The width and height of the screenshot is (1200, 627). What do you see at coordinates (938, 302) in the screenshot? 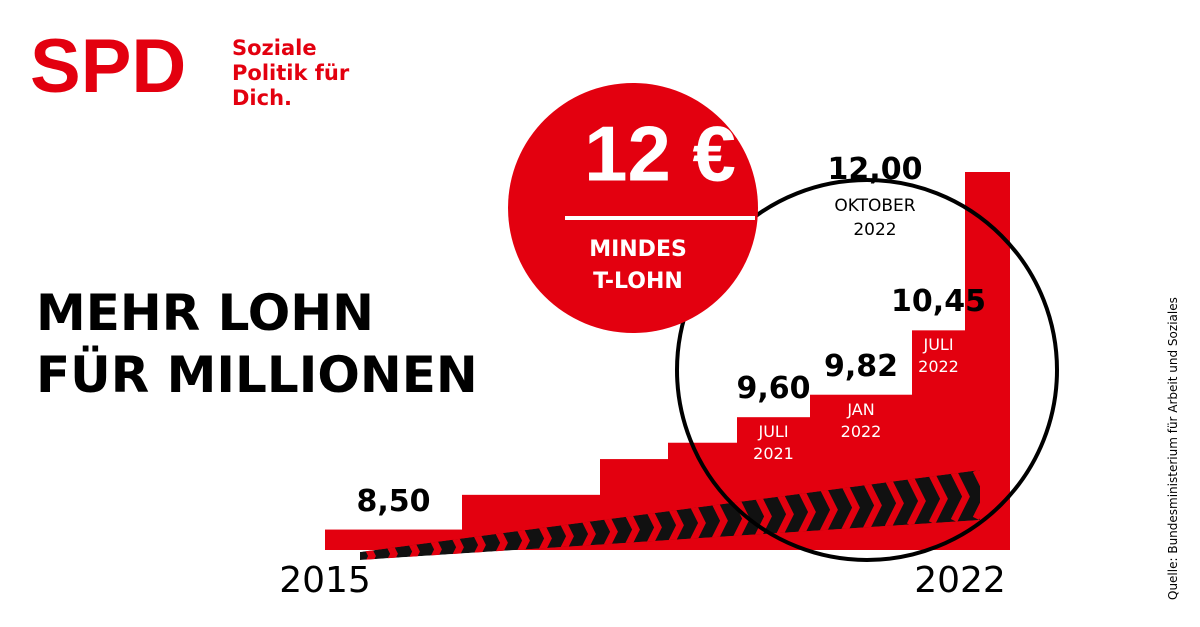
I see `value-label: 10,45` at bounding box center [938, 302].